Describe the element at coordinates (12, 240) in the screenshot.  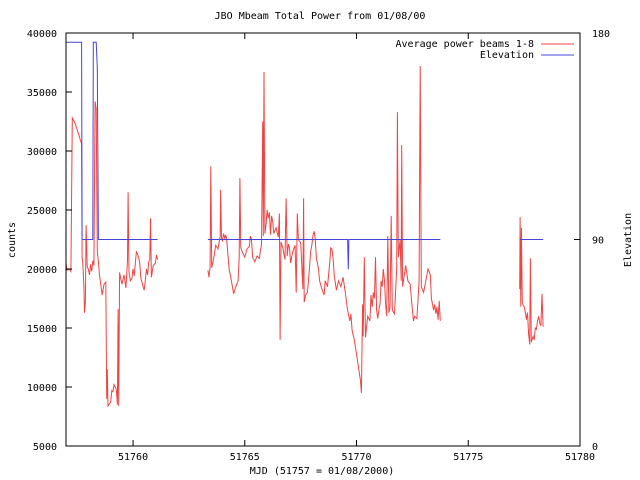
I see `y-axis-label: counts` at that location.